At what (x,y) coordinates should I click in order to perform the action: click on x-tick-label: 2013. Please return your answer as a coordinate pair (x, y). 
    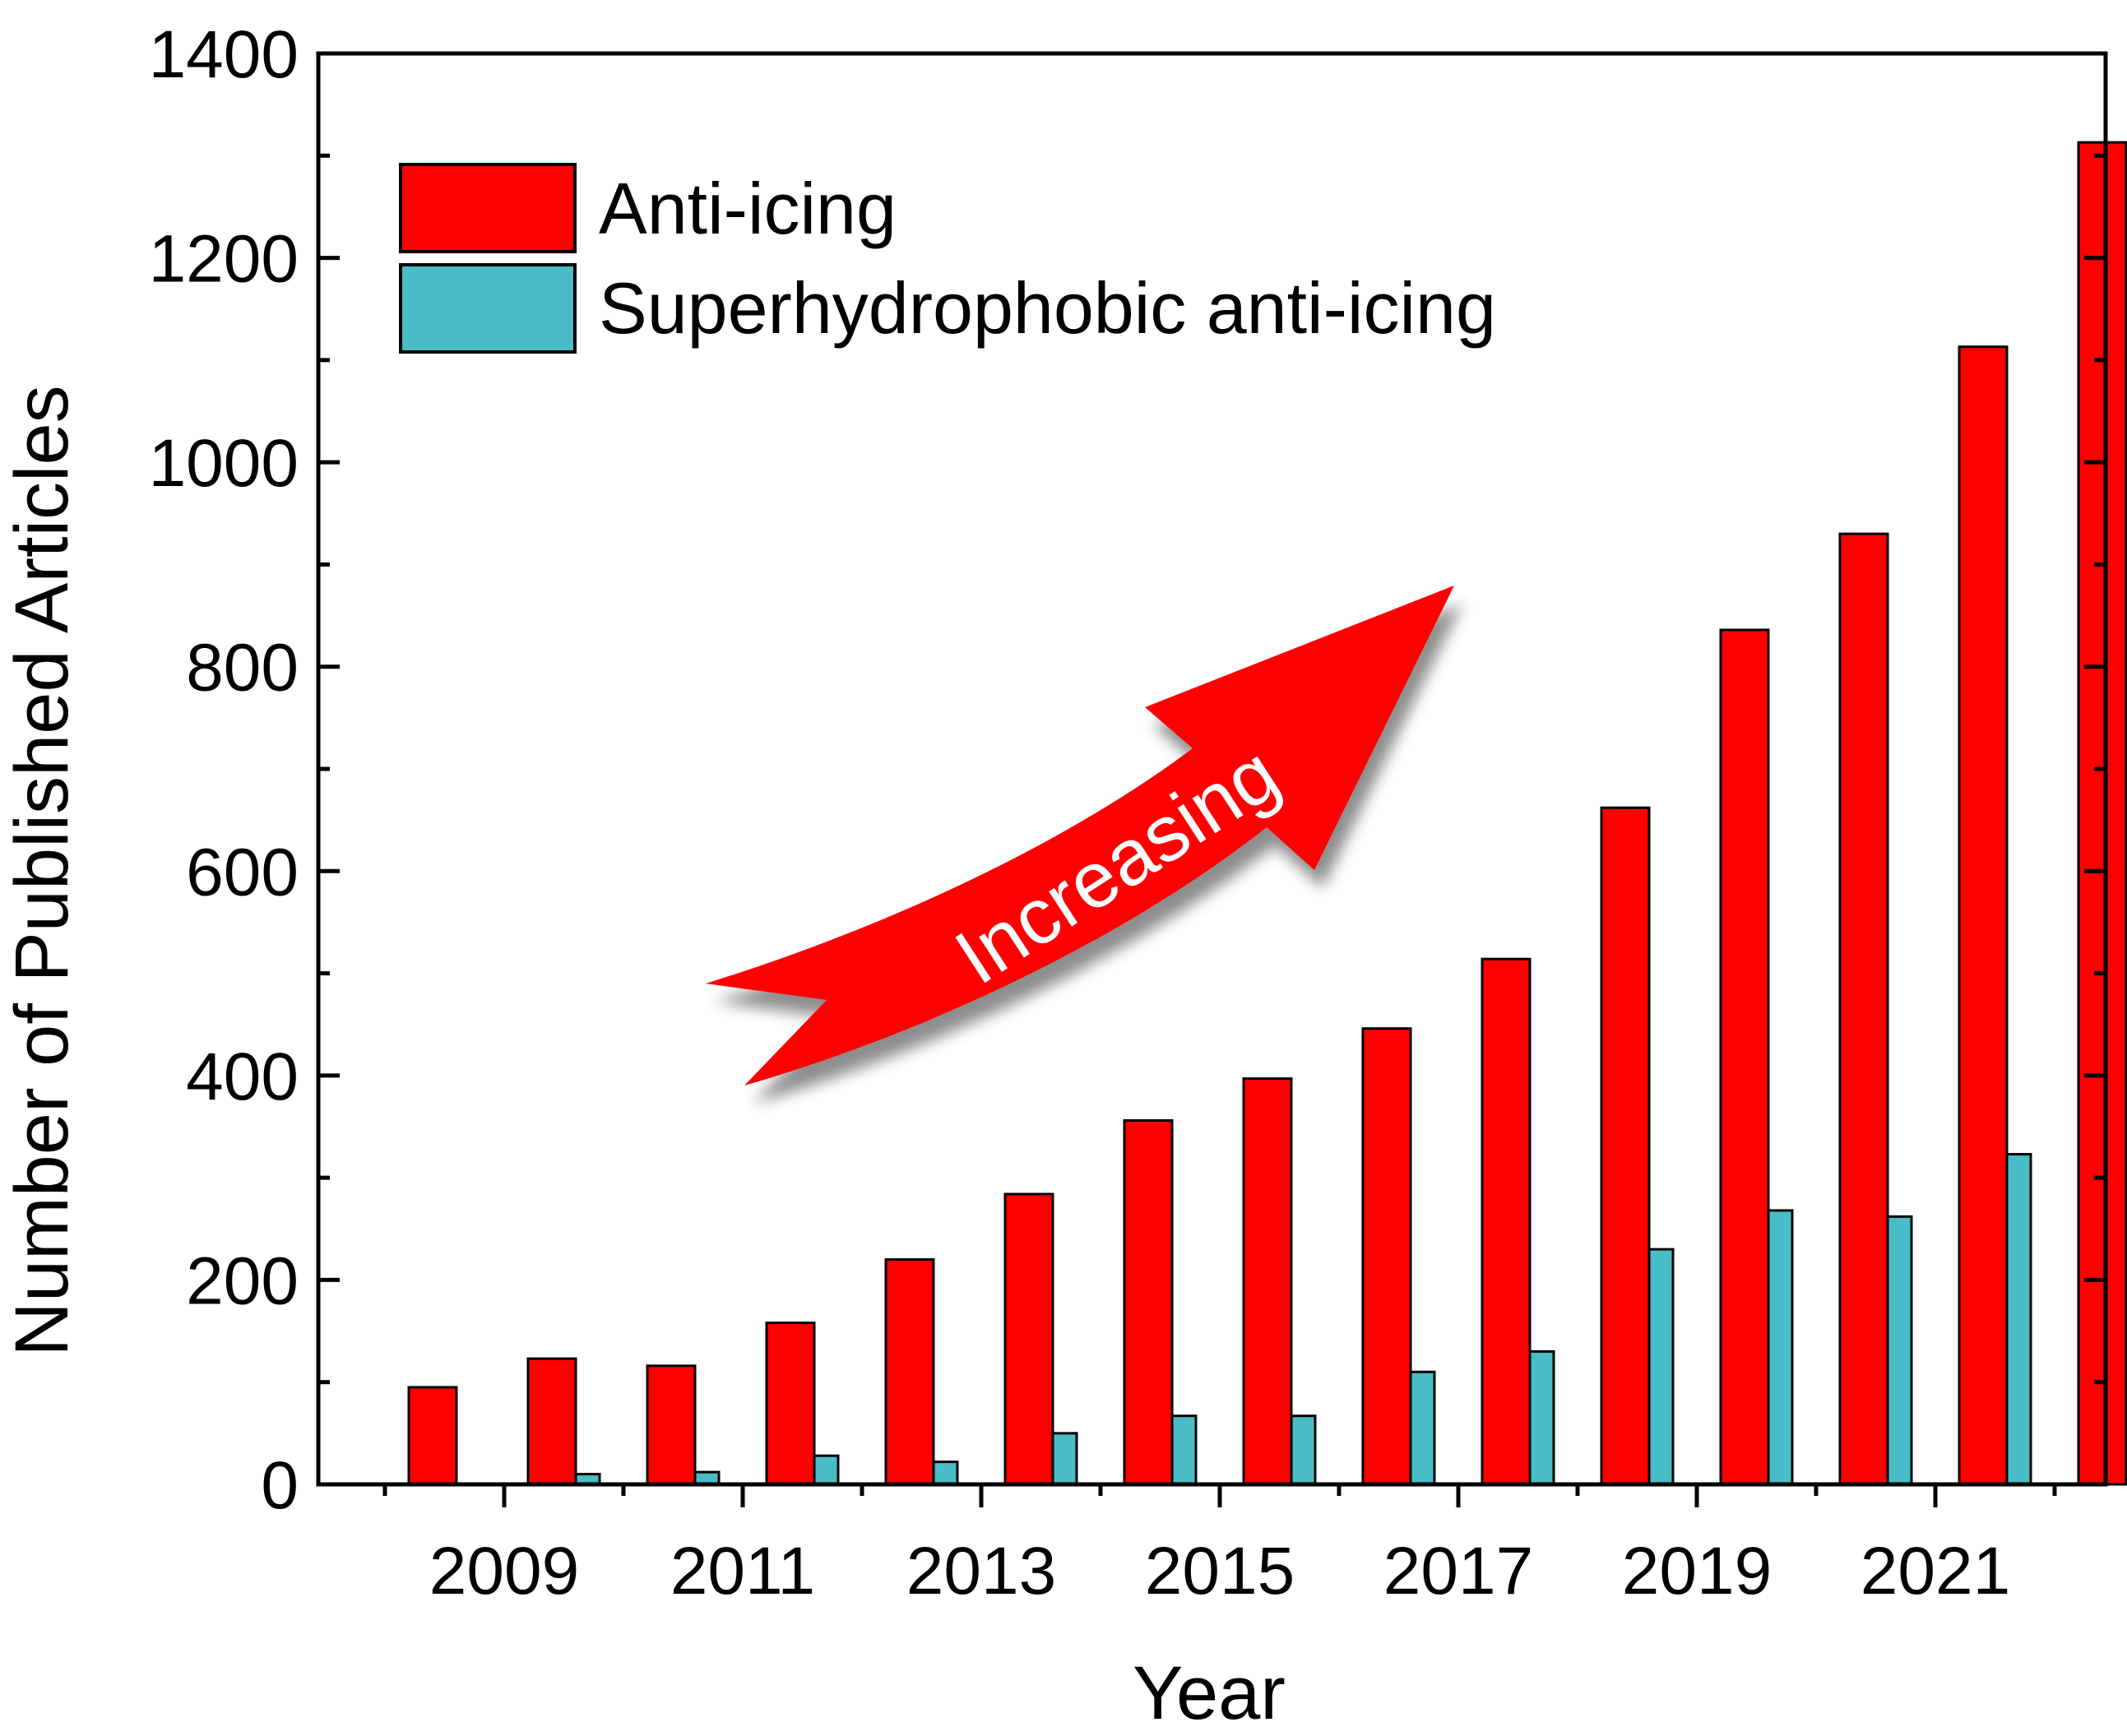
    Looking at the image, I should click on (981, 1571).